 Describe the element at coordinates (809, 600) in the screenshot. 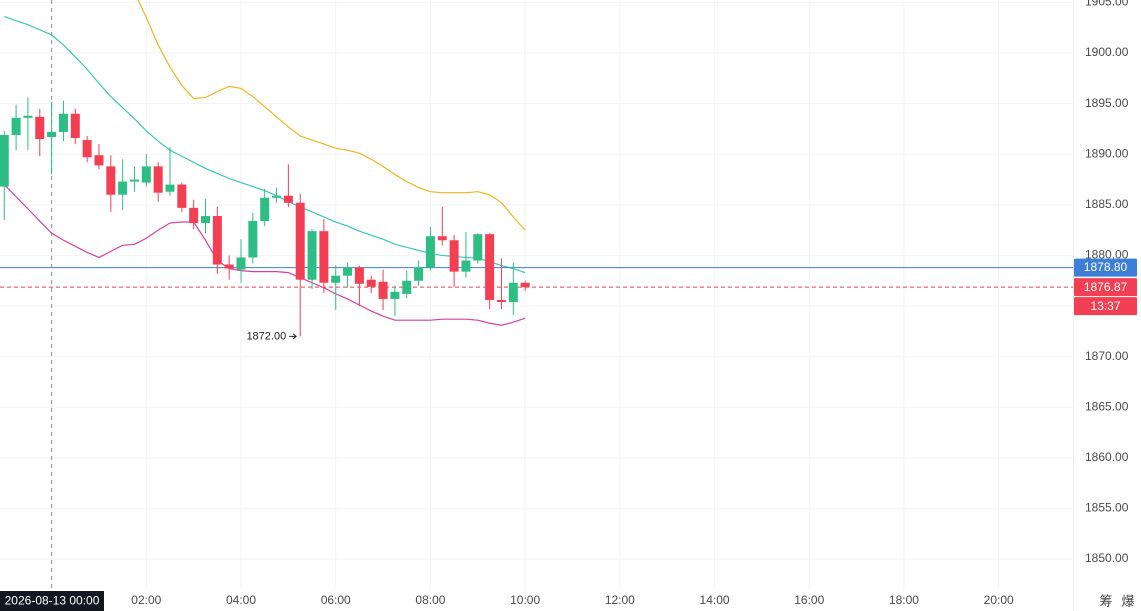

I see `x-tick-label: 16:00` at that location.